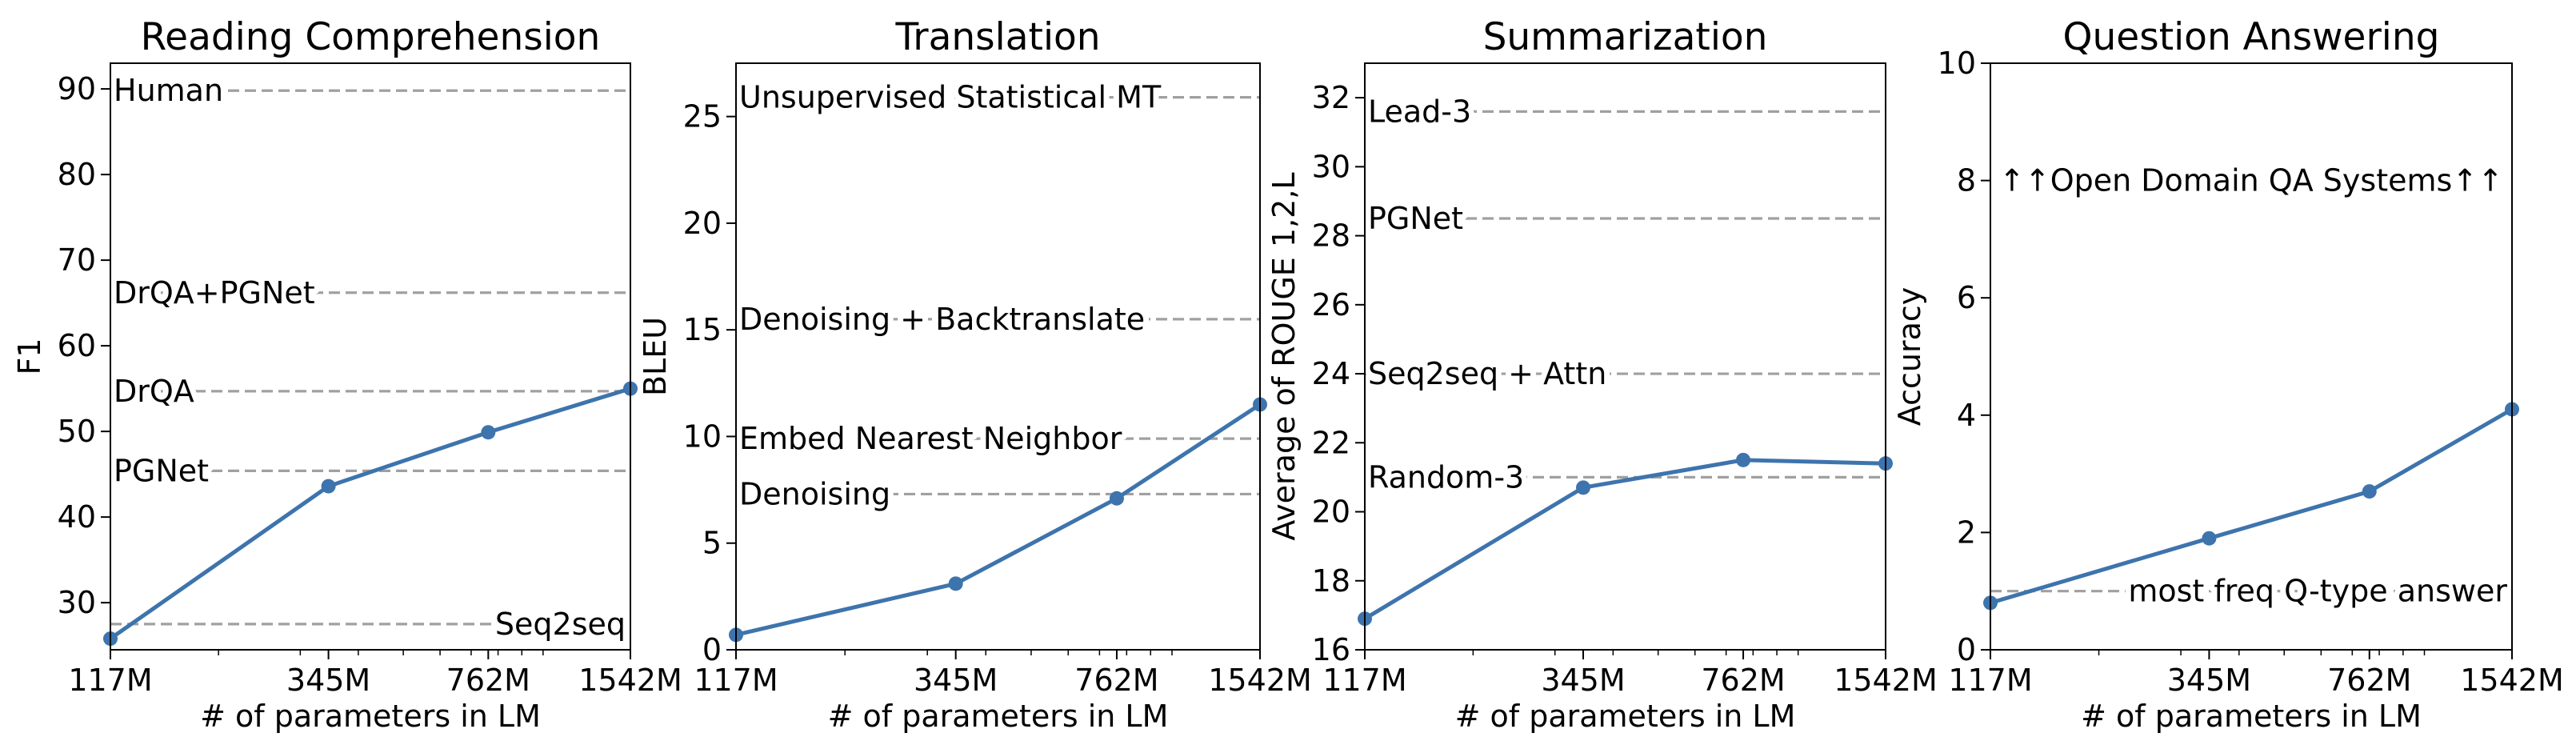  Describe the element at coordinates (1909, 357) in the screenshot. I see `y-axis-label: Accuracy` at that location.